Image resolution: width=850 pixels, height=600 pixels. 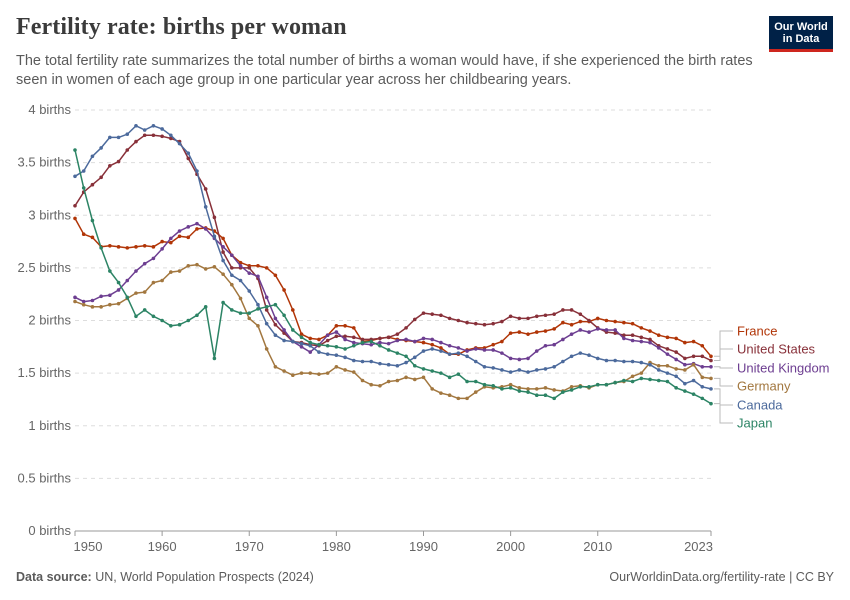 What do you see at coordinates (49, 214) in the screenshot?
I see `y-tick-label: 3 births` at bounding box center [49, 214].